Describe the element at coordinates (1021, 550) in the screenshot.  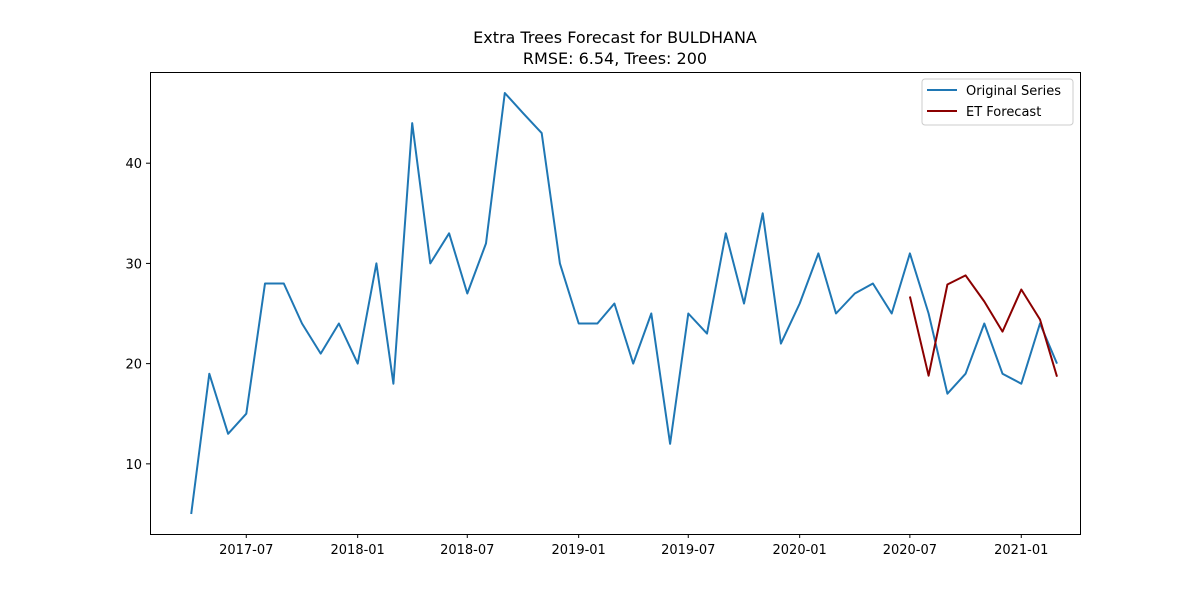
I see `x-tick-label: 2021-01` at that location.